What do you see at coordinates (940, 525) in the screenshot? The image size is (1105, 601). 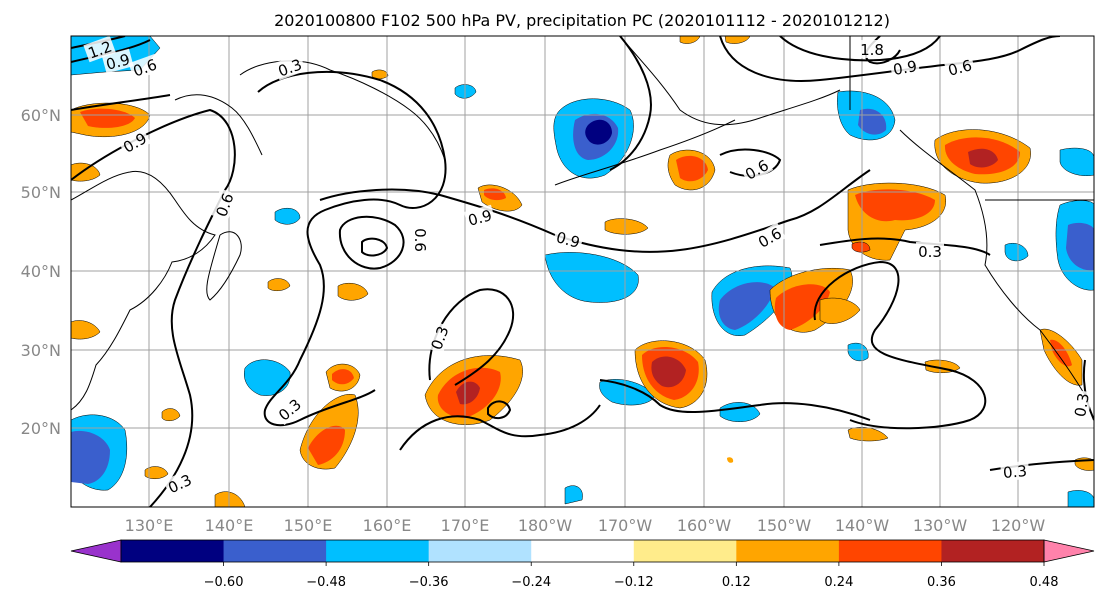 I see `lon-label: 130°W` at bounding box center [940, 525].